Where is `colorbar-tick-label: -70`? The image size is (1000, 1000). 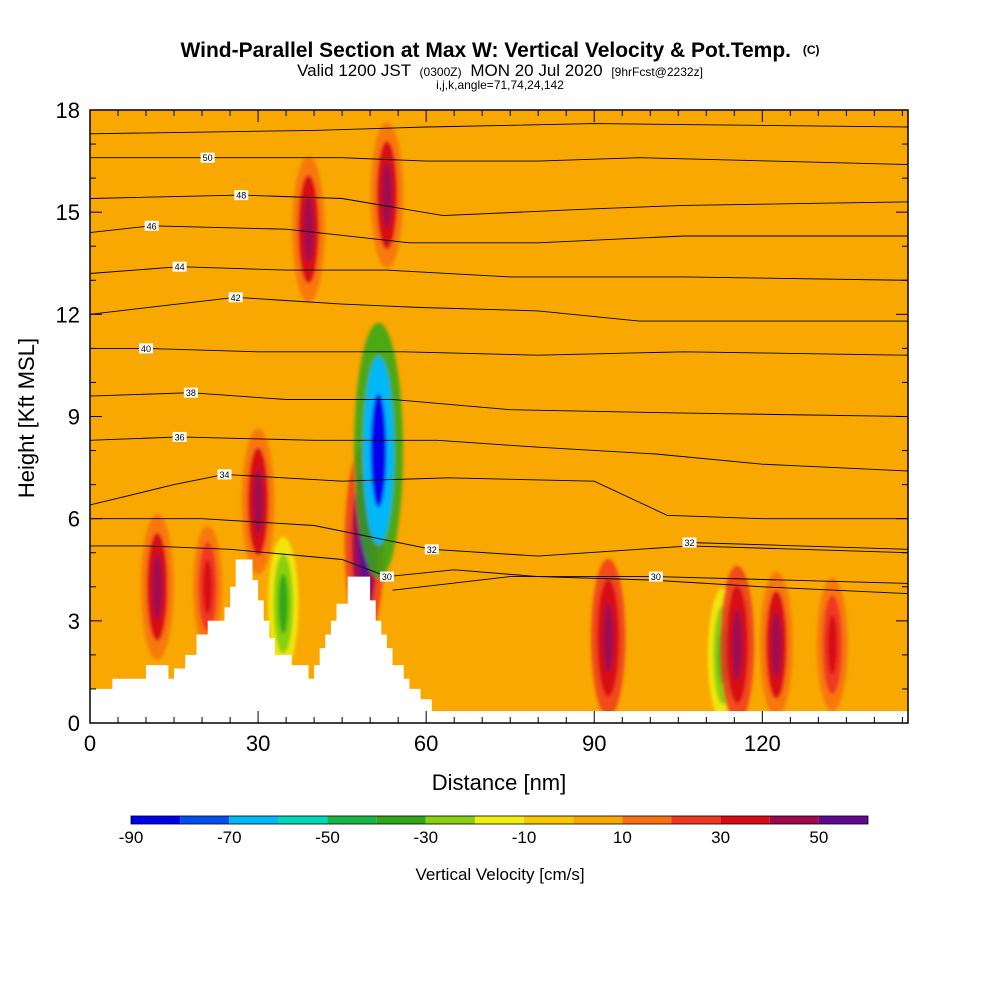 colorbar-tick-label: -70 is located at coordinates (229, 837).